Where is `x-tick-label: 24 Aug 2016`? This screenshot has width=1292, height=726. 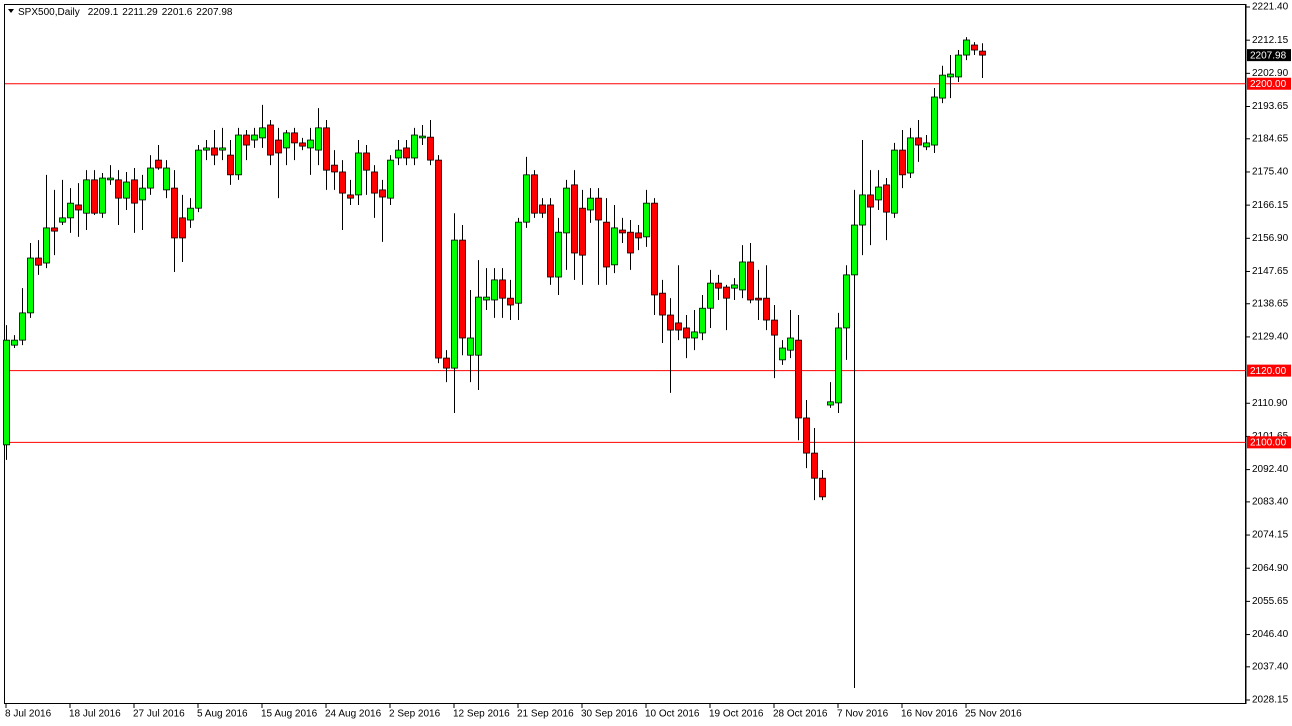 x-tick-label: 24 Aug 2016 is located at coordinates (353, 714).